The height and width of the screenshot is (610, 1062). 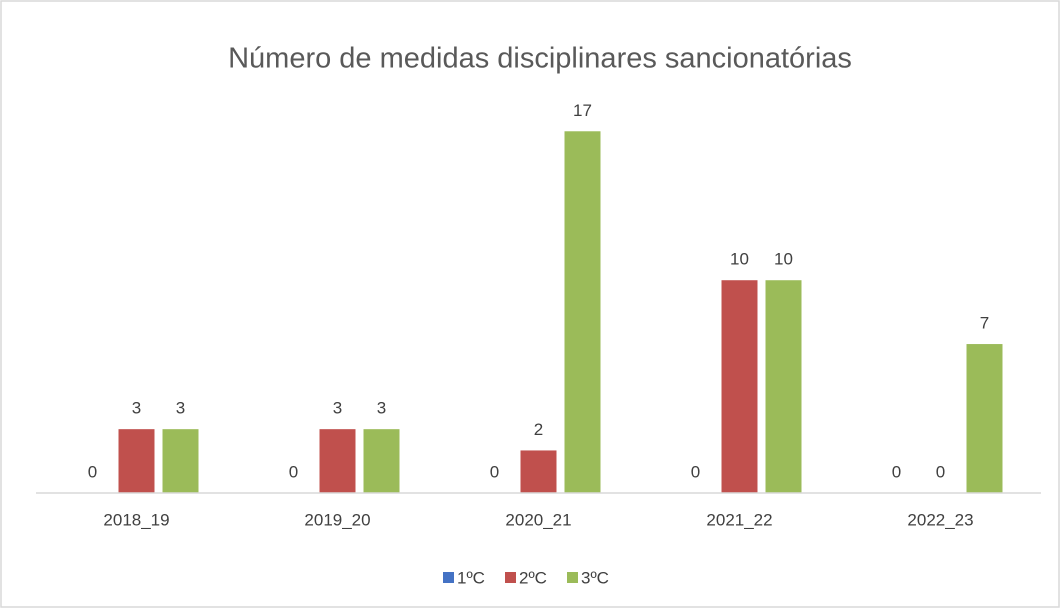 What do you see at coordinates (538, 429) in the screenshot?
I see `data-label: 2` at bounding box center [538, 429].